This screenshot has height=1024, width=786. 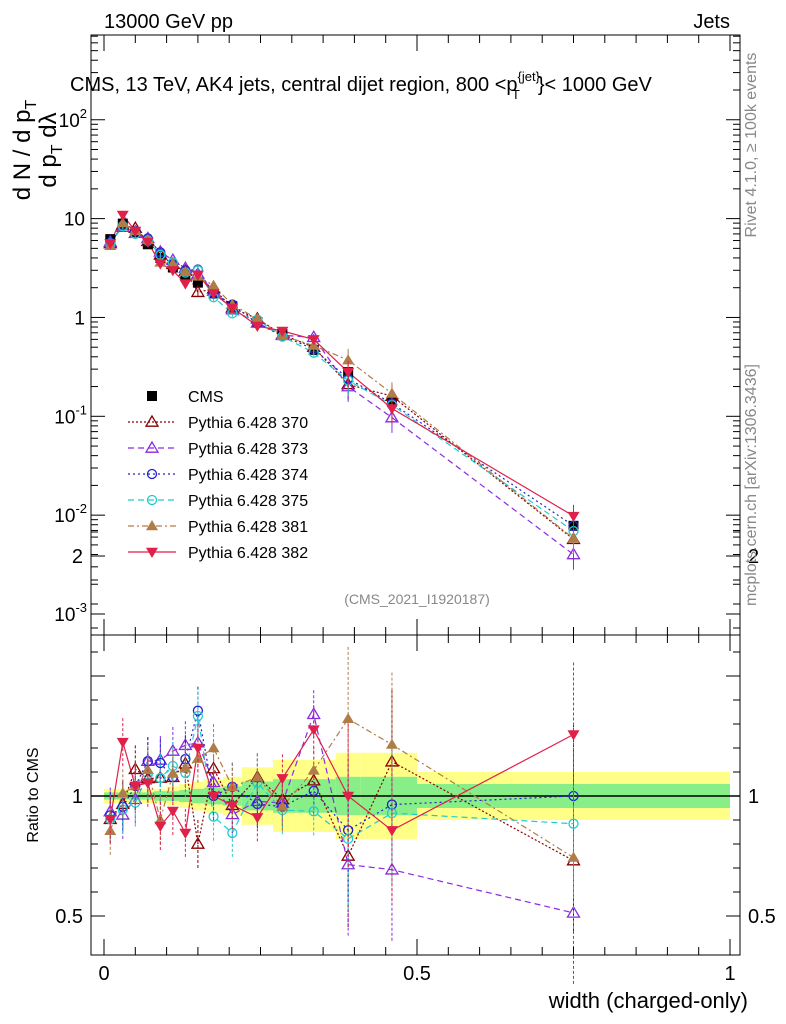 I want to click on x-tick-label: 0.5, so click(x=417, y=974).